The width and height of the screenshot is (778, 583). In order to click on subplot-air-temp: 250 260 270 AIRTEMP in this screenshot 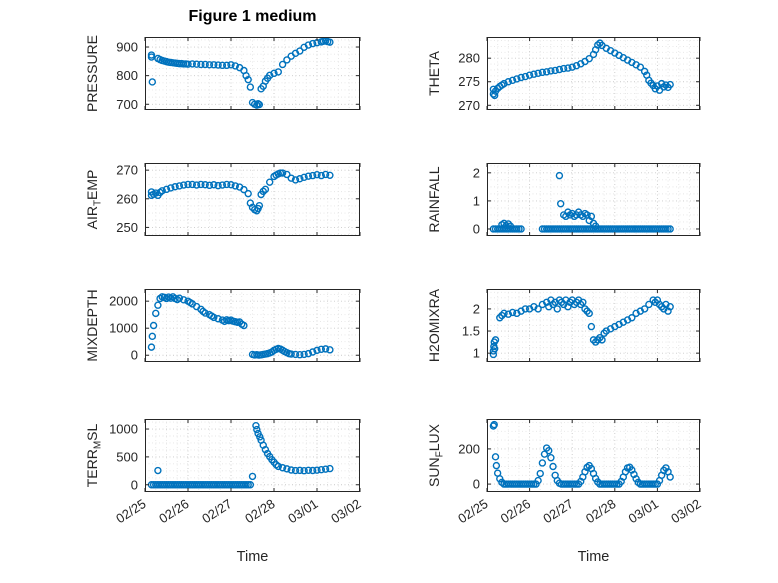, I will do `click(222, 199)`.